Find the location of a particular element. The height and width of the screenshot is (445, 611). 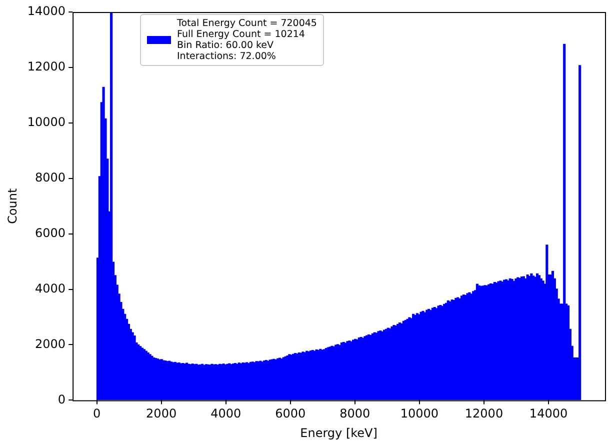

x-tick-label: 6000 is located at coordinates (290, 413).